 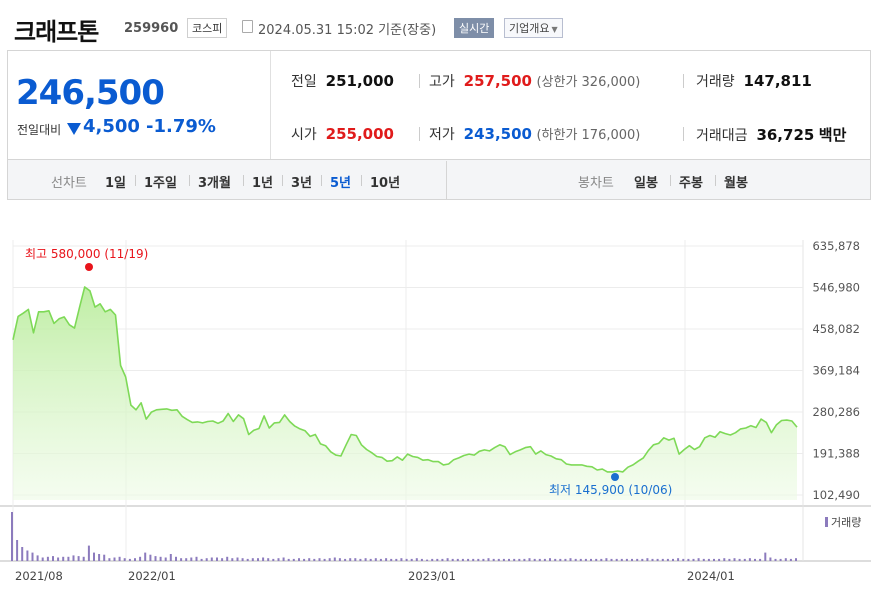 I want to click on summary-divider, so click(x=270, y=105).